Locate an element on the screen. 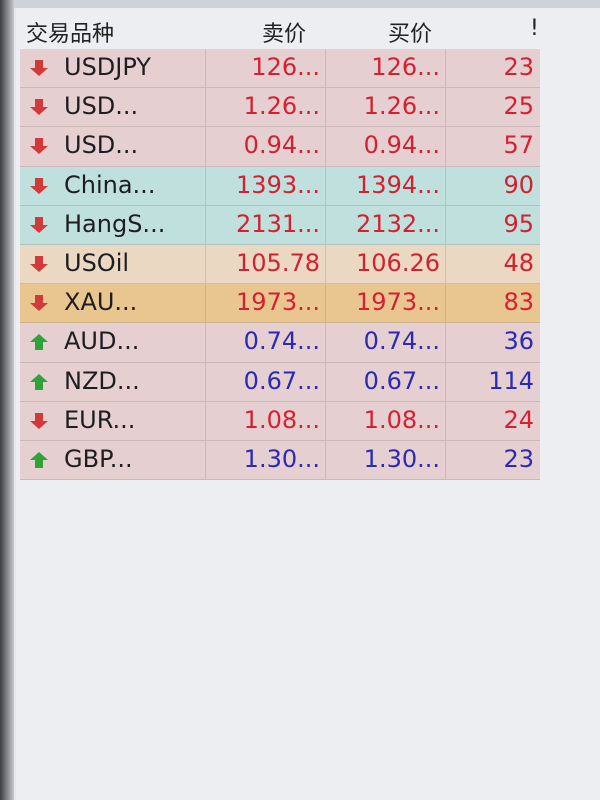 The image size is (600, 800). table-row: NZD... 0.67... 0.67... 114 is located at coordinates (280, 382).